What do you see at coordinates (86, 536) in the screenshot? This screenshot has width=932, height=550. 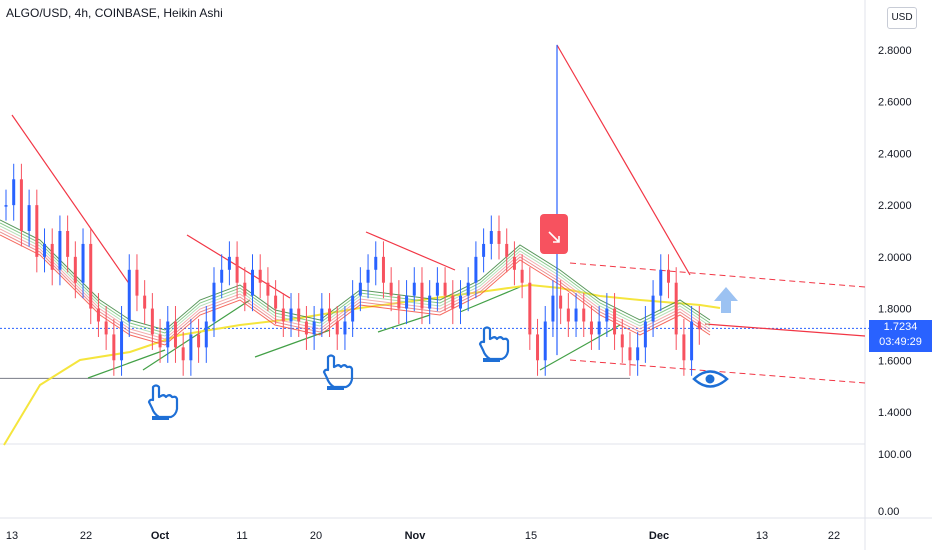 I see `x-tick-label: 22` at bounding box center [86, 536].